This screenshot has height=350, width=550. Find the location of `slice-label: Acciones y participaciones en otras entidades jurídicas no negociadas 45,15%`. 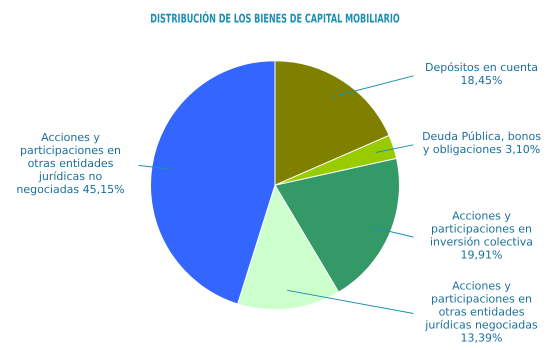

slice-label: Acciones y participaciones en otras entidades jurídicas no negociadas 45,15% is located at coordinates (70, 163).